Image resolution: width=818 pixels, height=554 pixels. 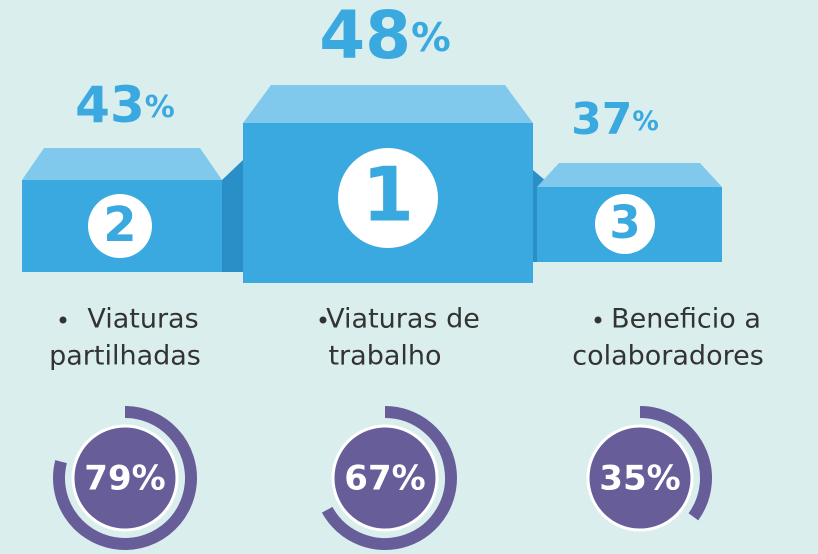 I want to click on gauge-label: 35%, so click(x=639, y=479).